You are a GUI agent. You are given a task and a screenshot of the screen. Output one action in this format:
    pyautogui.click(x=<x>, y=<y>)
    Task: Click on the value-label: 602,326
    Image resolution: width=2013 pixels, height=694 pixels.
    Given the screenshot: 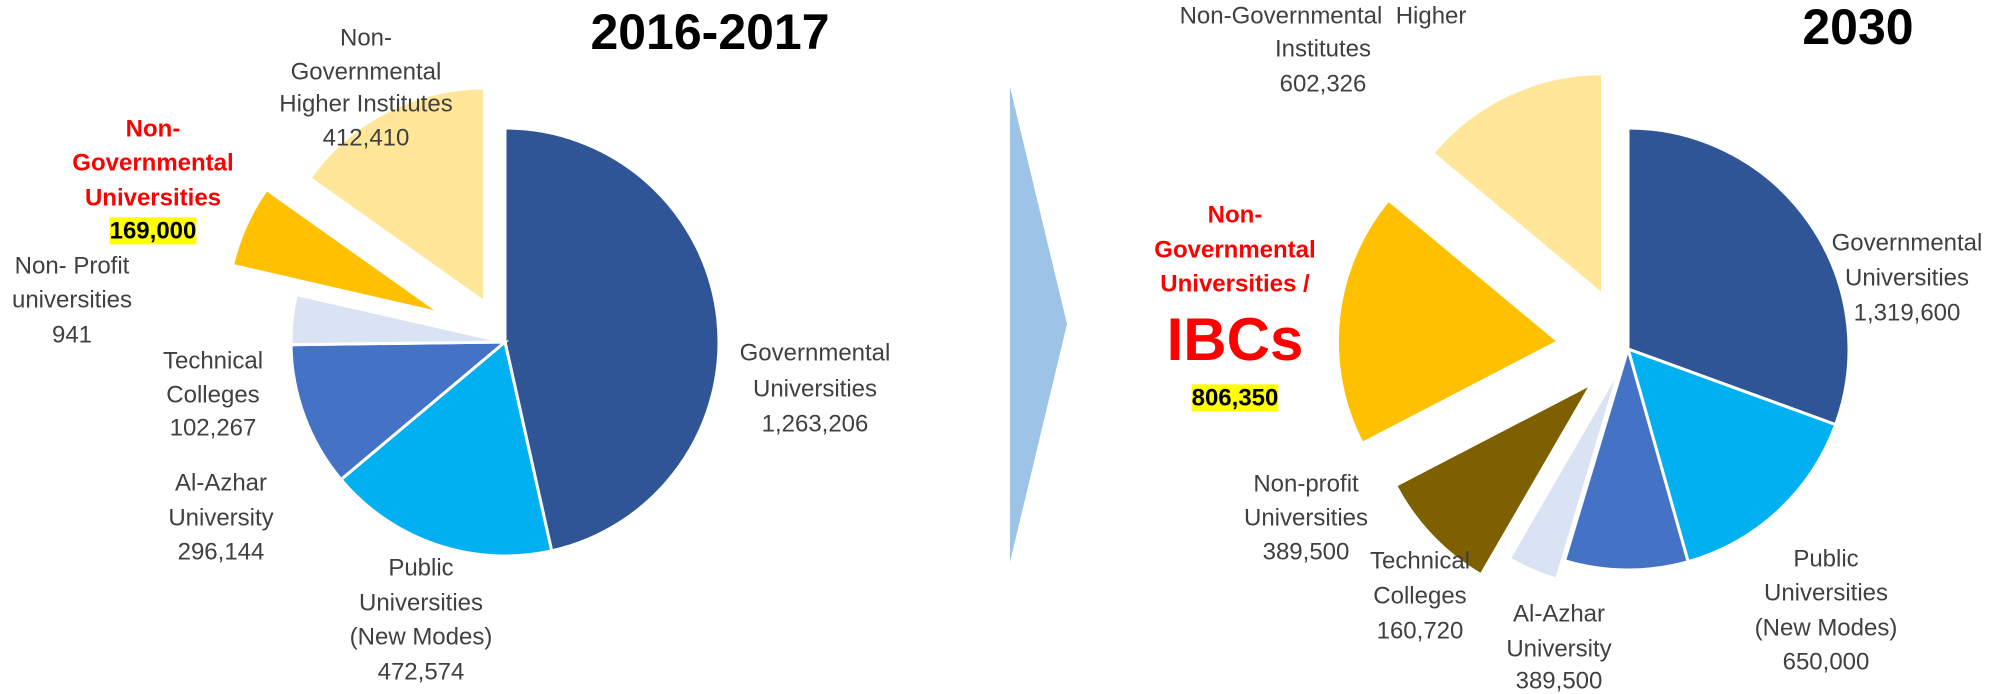 What is the action you would take?
    pyautogui.click(x=1323, y=83)
    